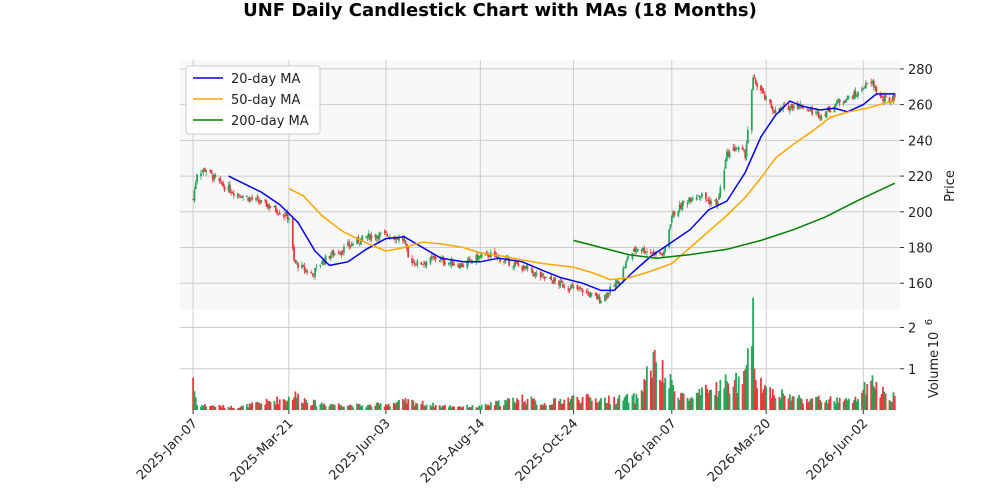 The width and height of the screenshot is (1000, 500). I want to click on x-tick-label: 2026-Jun-02, so click(837, 449).